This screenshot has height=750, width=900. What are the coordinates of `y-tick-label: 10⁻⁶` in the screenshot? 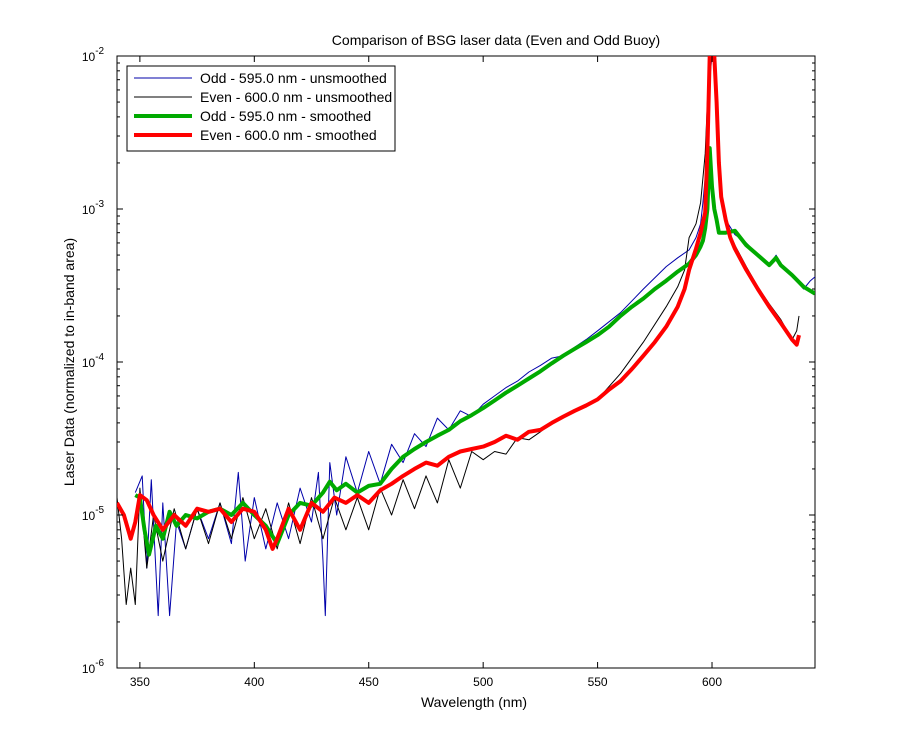 It's located at (93, 667).